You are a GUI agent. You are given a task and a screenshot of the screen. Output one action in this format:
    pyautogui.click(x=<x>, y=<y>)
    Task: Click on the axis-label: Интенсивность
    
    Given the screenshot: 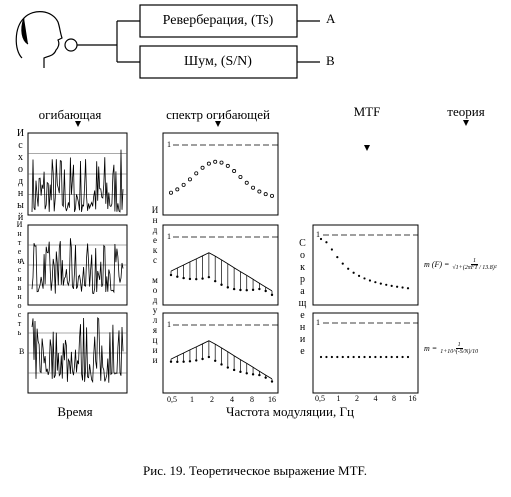 What is the action you would take?
    pyautogui.click(x=19, y=278)
    